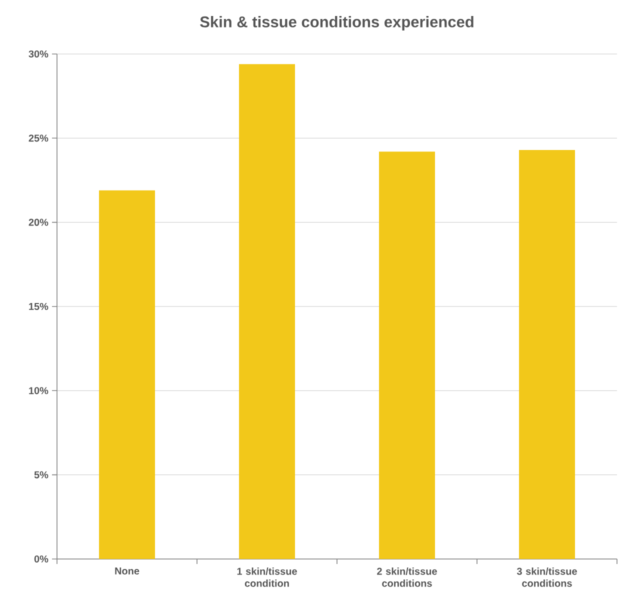 This screenshot has height=596, width=622. Describe the element at coordinates (127, 571) in the screenshot. I see `x-tick-label: None` at that location.